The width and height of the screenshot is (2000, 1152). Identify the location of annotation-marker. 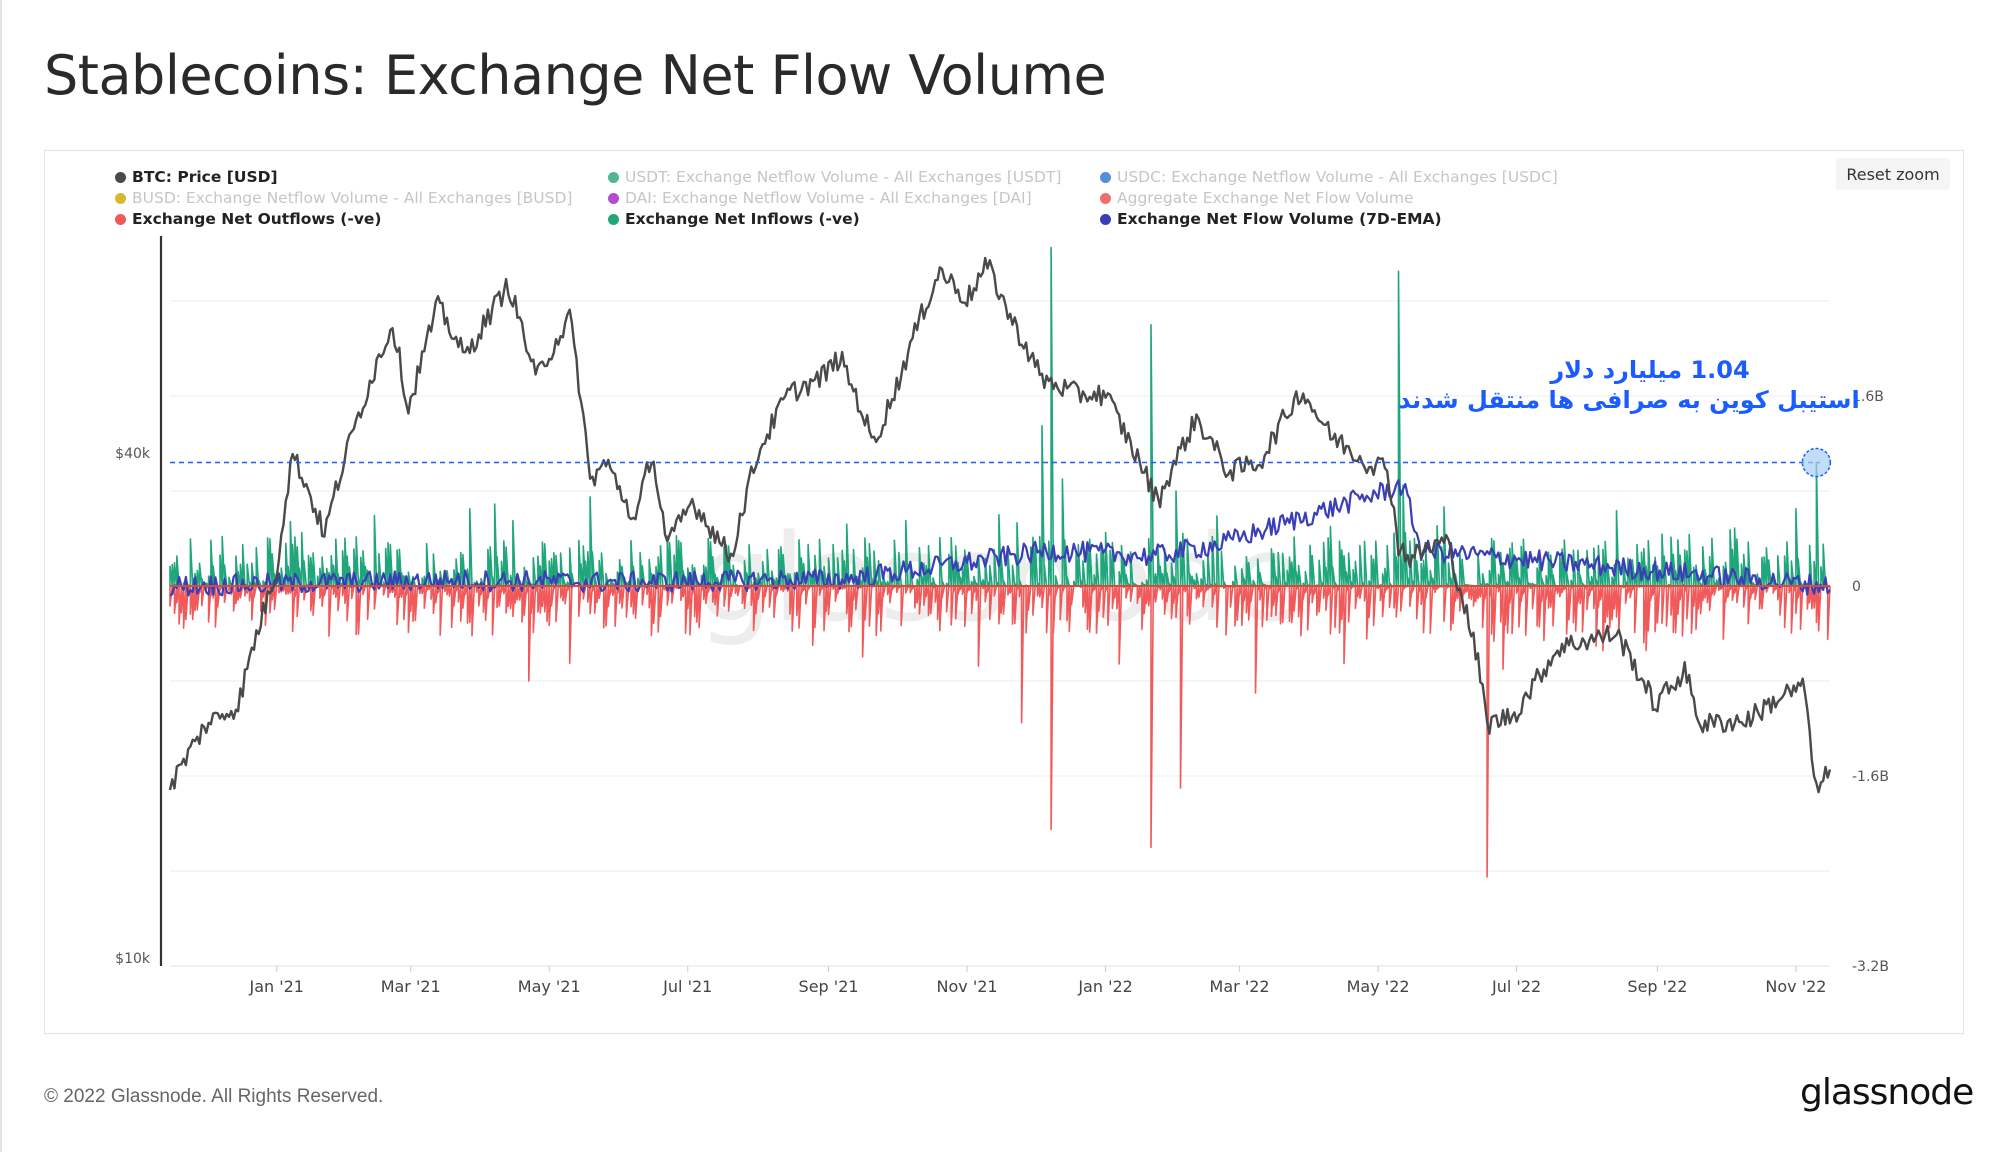
(1816, 462).